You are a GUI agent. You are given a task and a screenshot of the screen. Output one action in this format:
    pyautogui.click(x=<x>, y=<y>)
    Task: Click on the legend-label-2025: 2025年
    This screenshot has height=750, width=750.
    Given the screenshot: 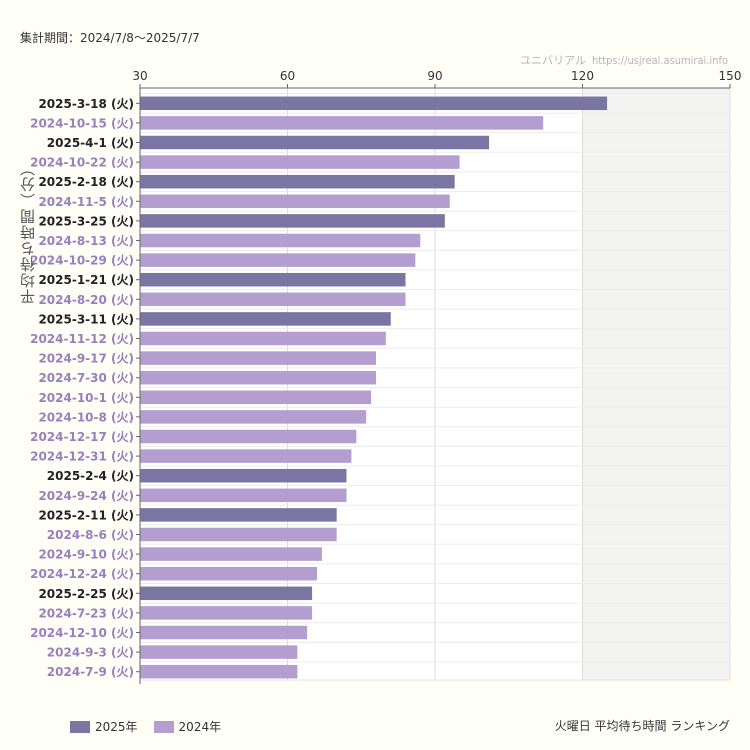 What is the action you would take?
    pyautogui.click(x=116, y=727)
    